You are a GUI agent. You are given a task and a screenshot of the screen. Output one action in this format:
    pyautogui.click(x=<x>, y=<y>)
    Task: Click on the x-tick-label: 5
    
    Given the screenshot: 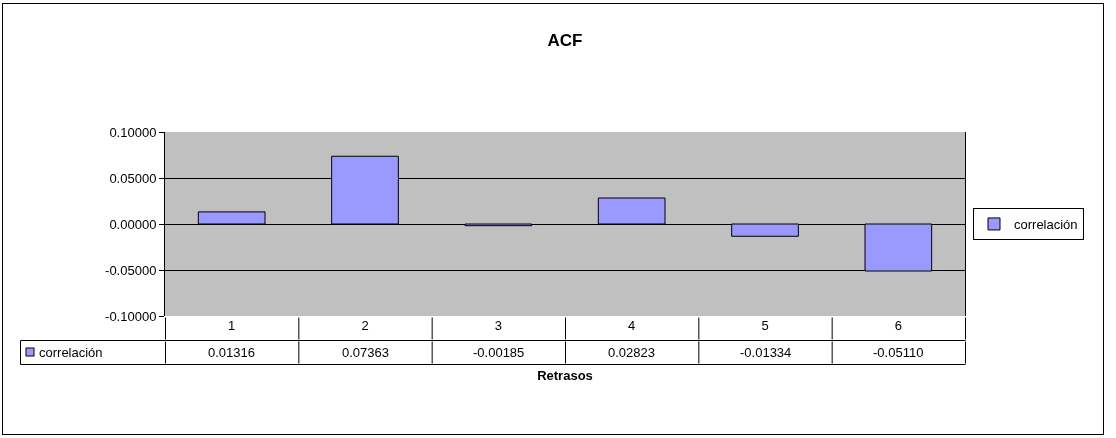 What is the action you would take?
    pyautogui.click(x=765, y=325)
    